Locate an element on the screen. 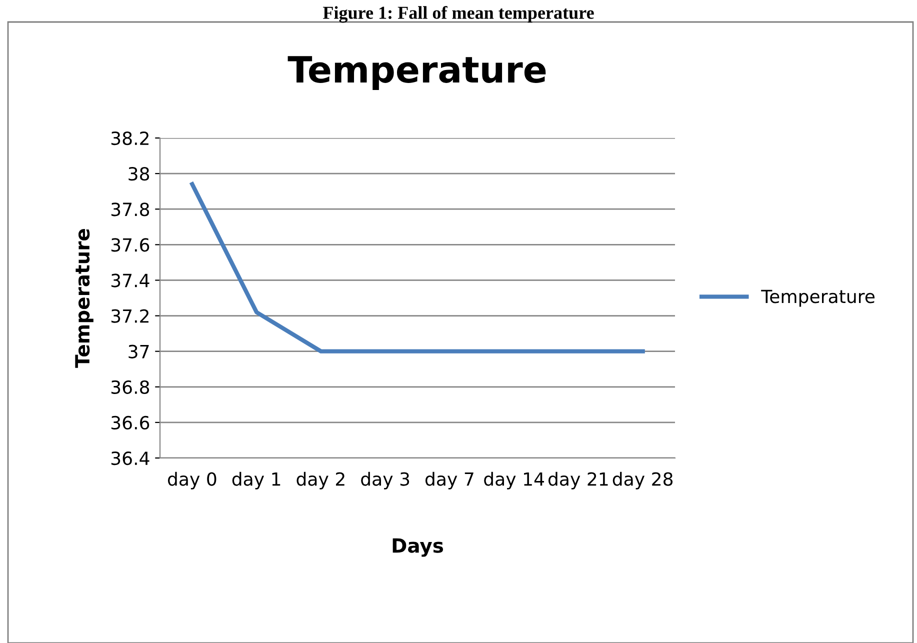 This screenshot has height=643, width=917. y-tick-label: 37.2 is located at coordinates (129, 316).